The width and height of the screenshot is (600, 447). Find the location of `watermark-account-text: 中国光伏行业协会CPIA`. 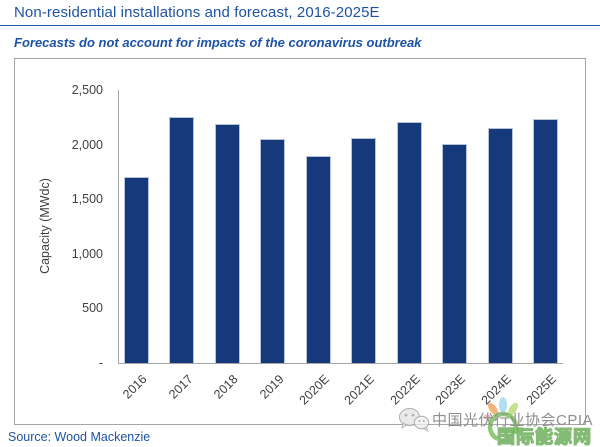

watermark-account-text: 中国光伏行业协会CPIA is located at coordinates (513, 420).